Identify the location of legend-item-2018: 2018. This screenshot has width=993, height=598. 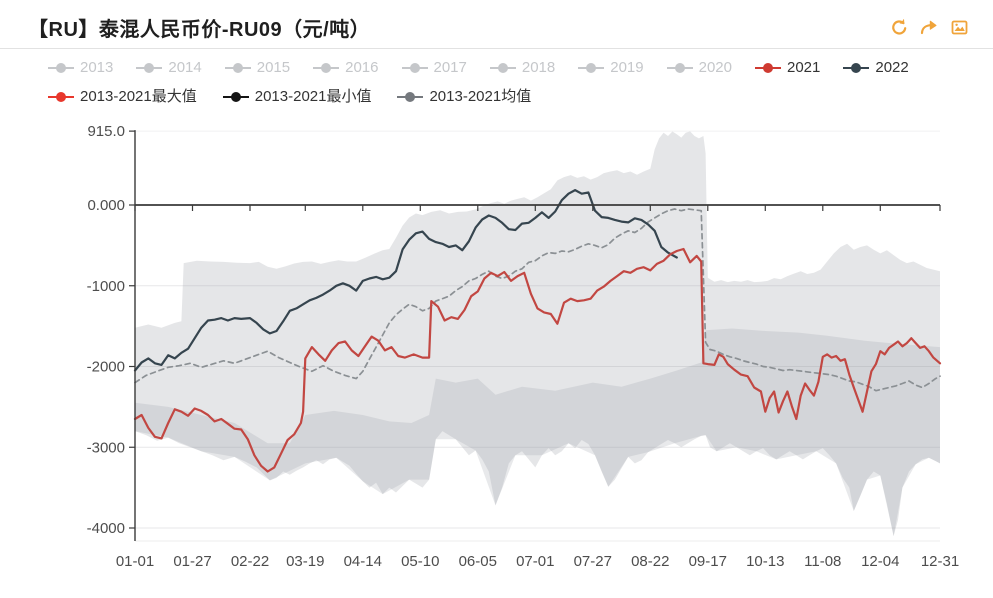
(522, 68).